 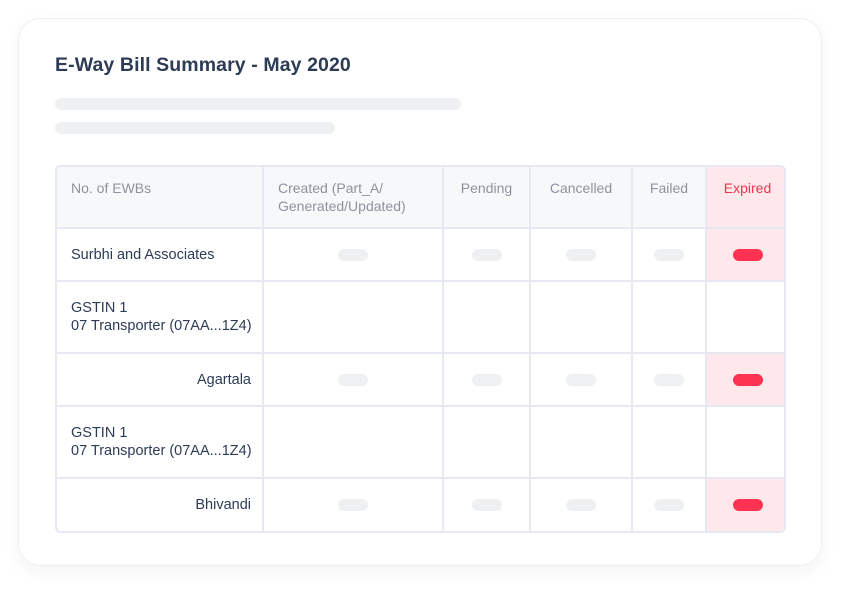 What do you see at coordinates (744, 198) in the screenshot?
I see `column-header-expired: Expired` at bounding box center [744, 198].